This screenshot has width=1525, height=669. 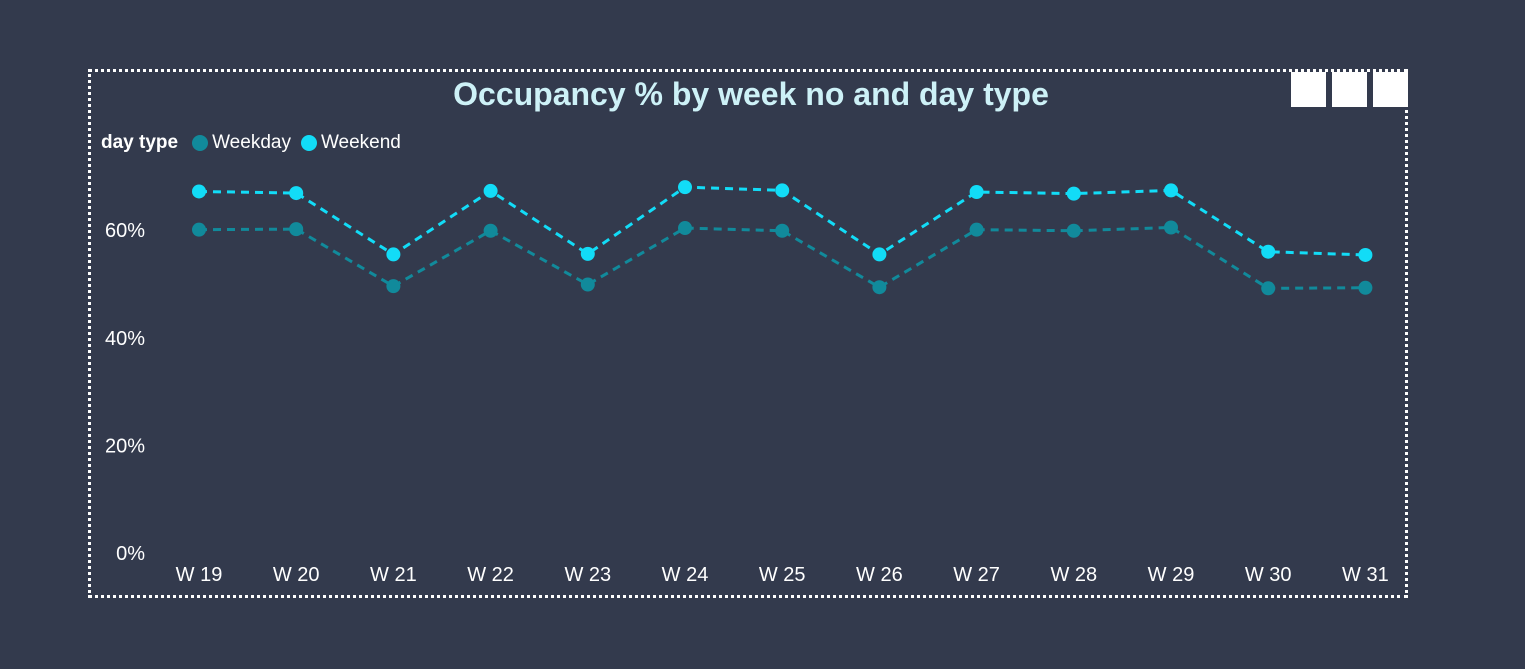 What do you see at coordinates (685, 575) in the screenshot?
I see `x-tick-label: W 24` at bounding box center [685, 575].